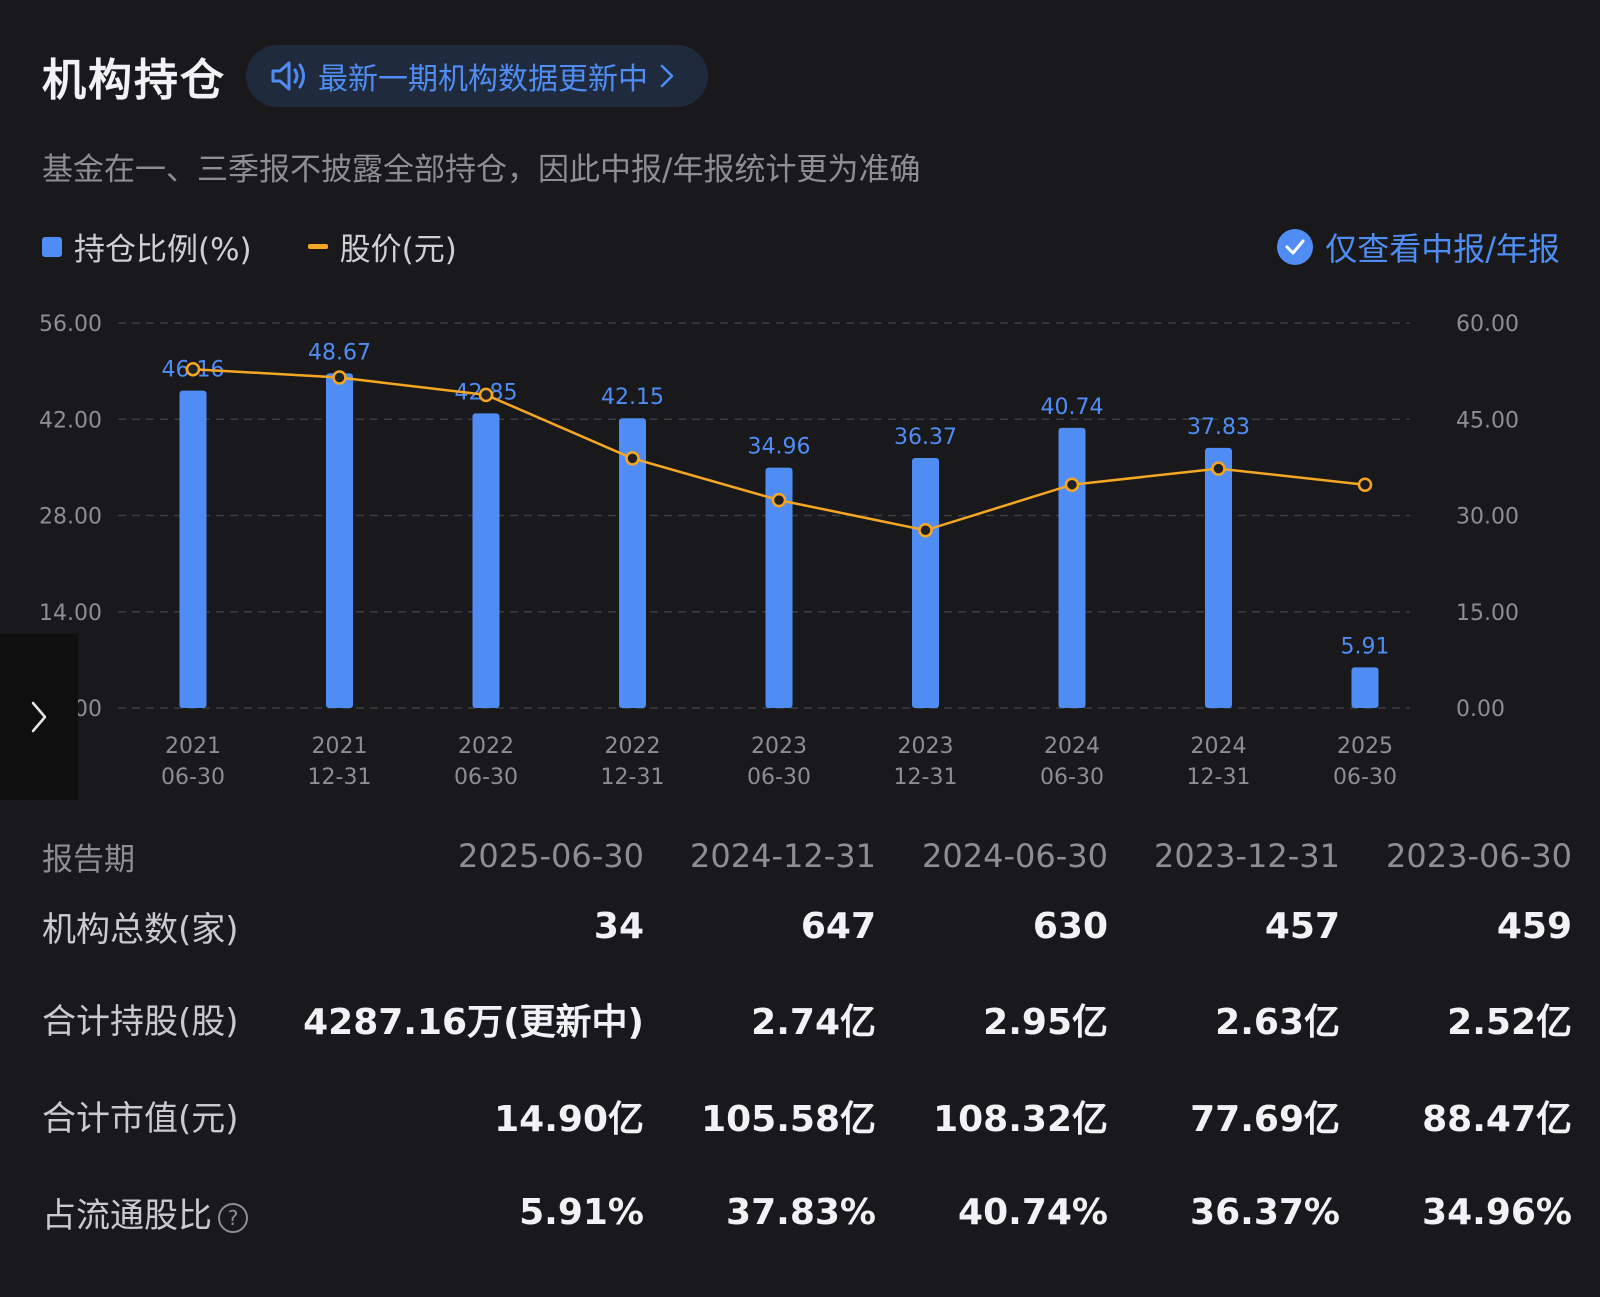 The height and width of the screenshot is (1297, 1600). I want to click on half-year-filter-label: 仅查看中报/年报, so click(1442, 249).